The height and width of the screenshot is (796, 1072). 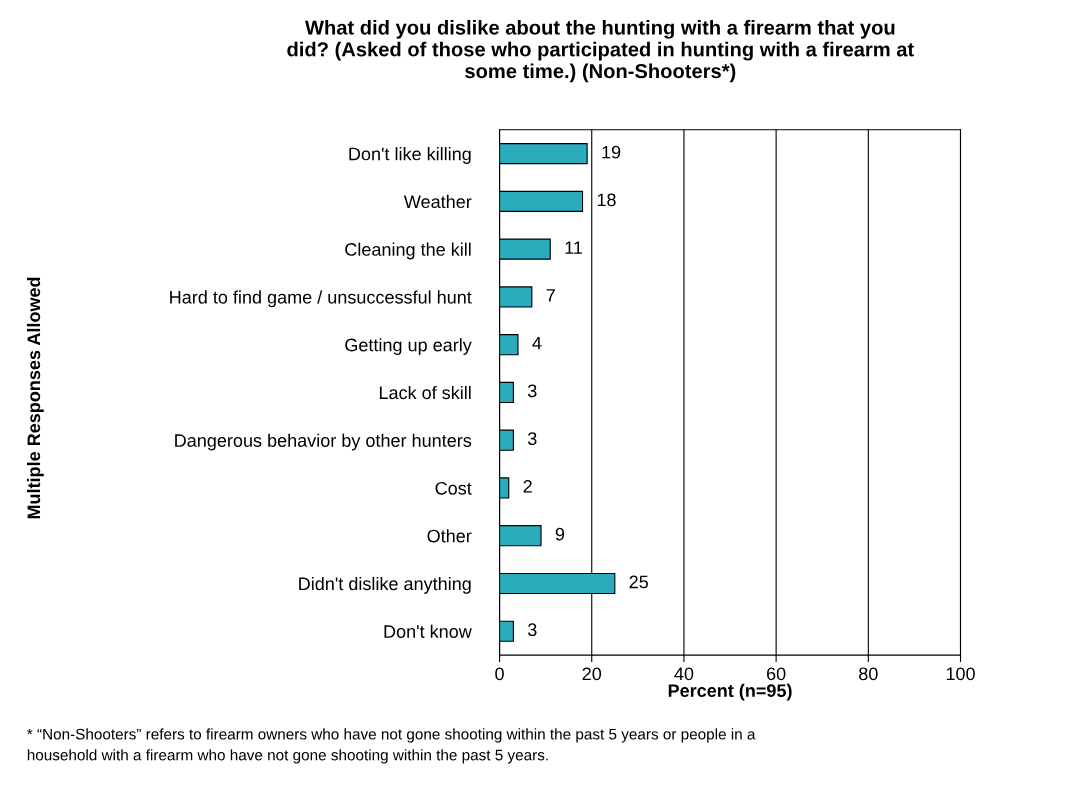 What do you see at coordinates (437, 201) in the screenshot?
I see `y-tick-label: Weather` at bounding box center [437, 201].